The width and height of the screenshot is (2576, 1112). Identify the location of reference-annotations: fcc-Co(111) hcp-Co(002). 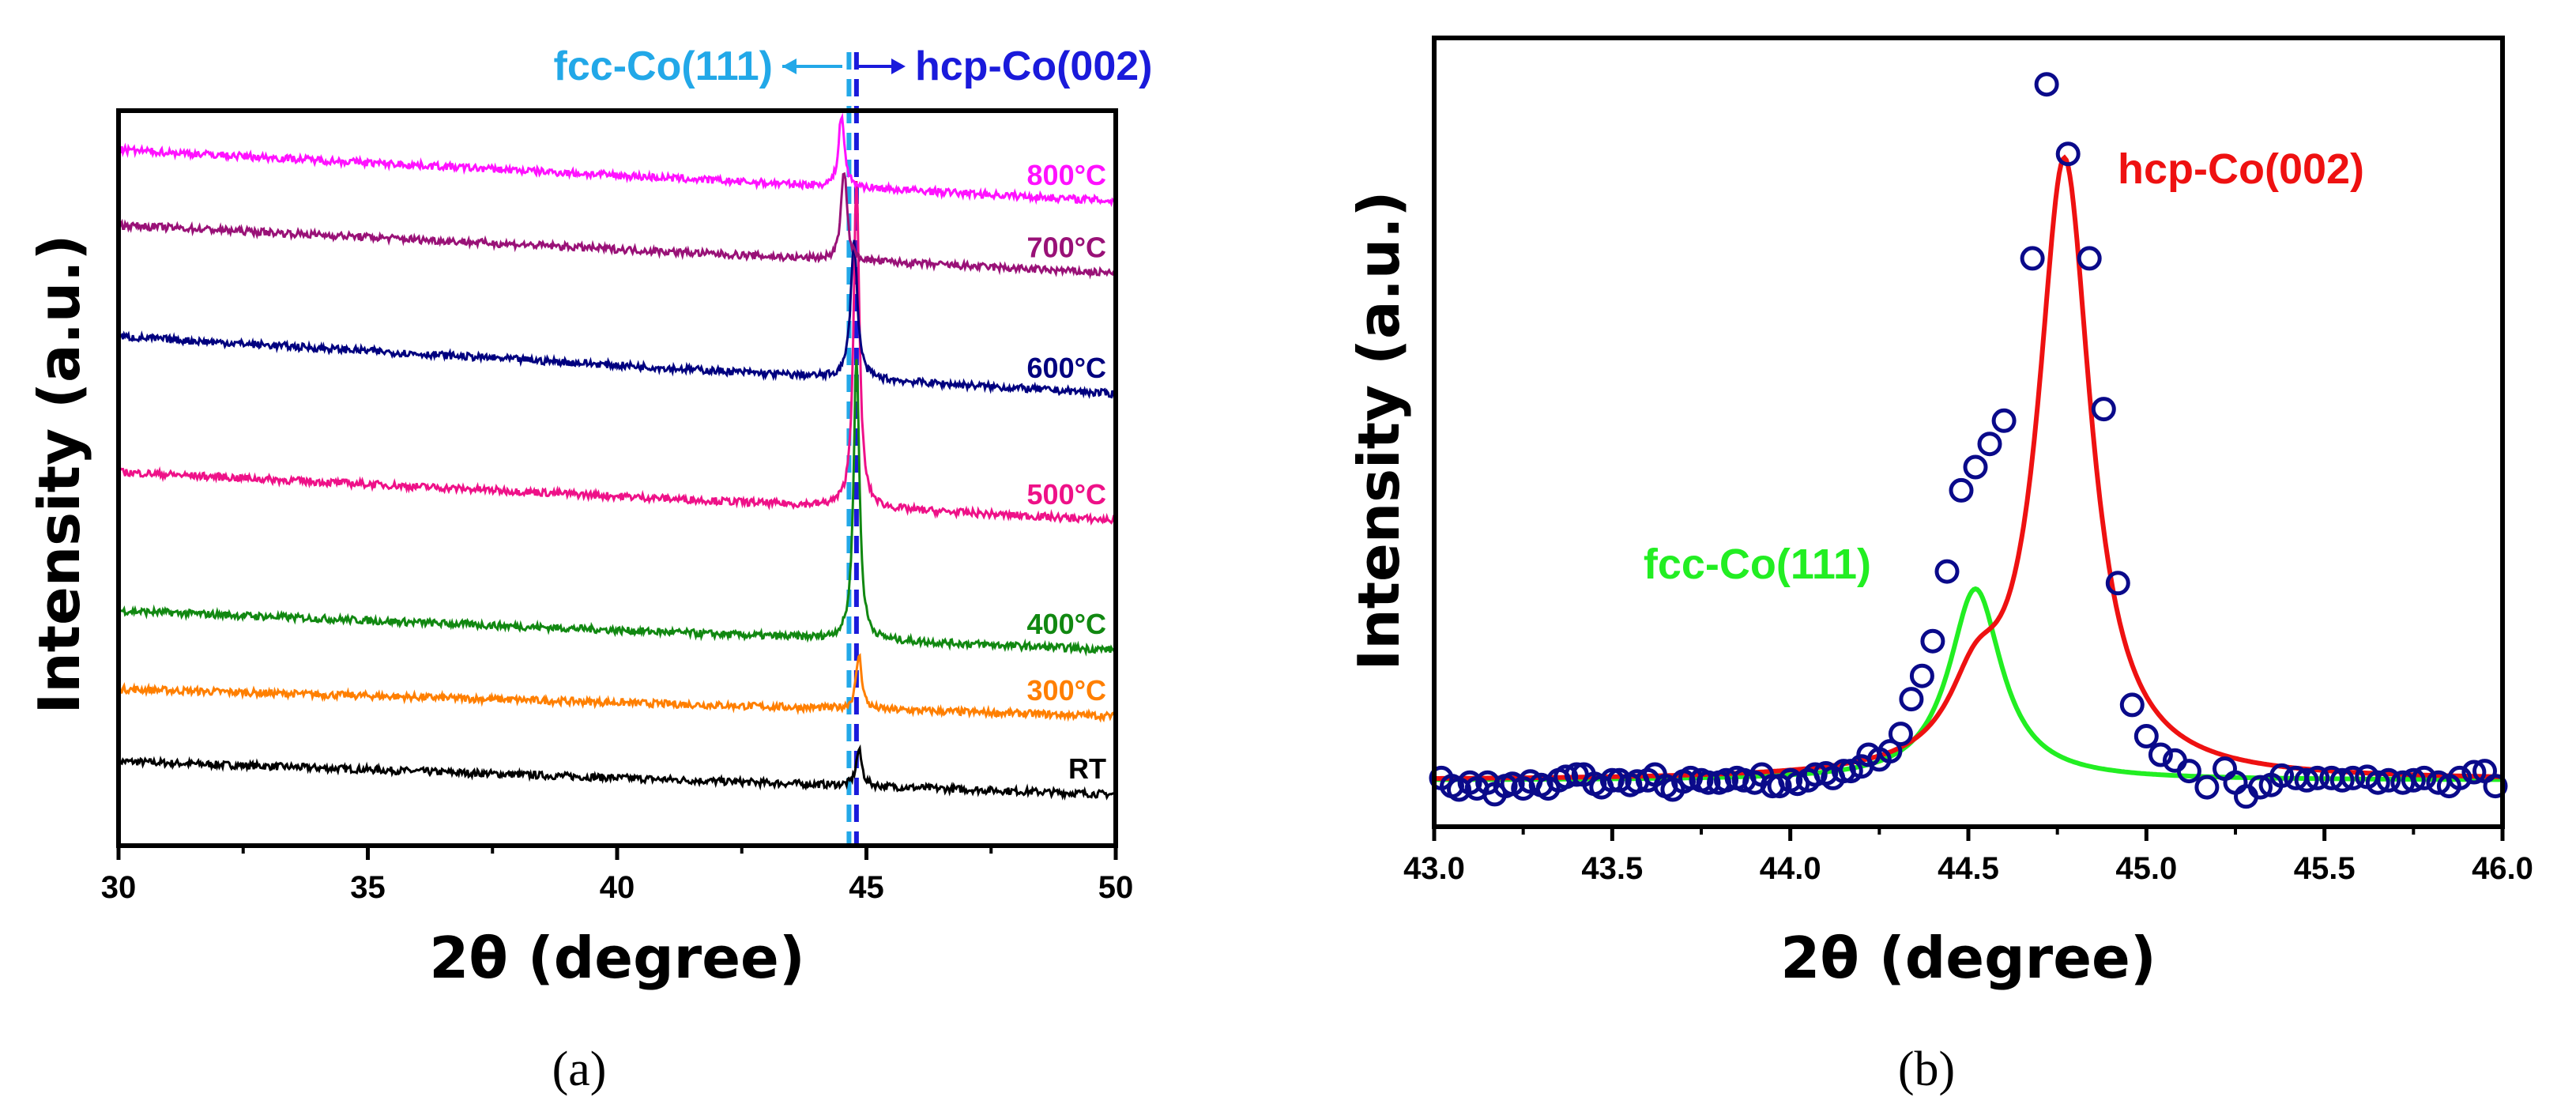
(853, 66).